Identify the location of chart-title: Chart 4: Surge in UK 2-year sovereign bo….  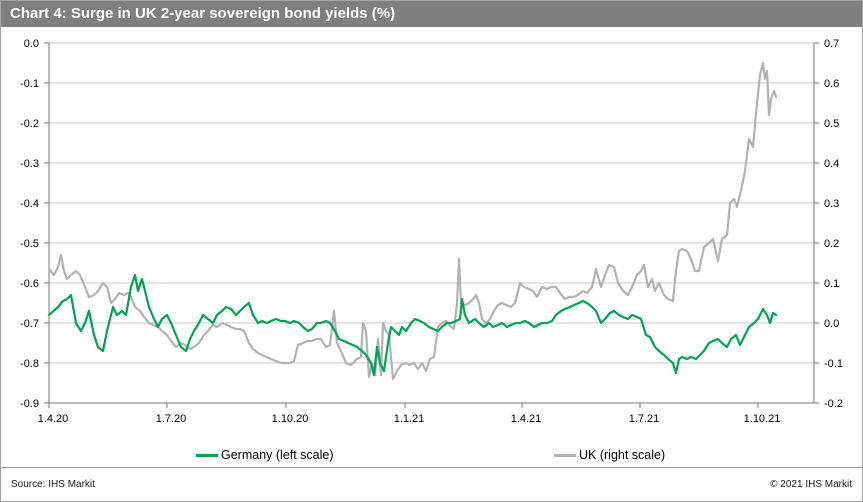
(431, 14).